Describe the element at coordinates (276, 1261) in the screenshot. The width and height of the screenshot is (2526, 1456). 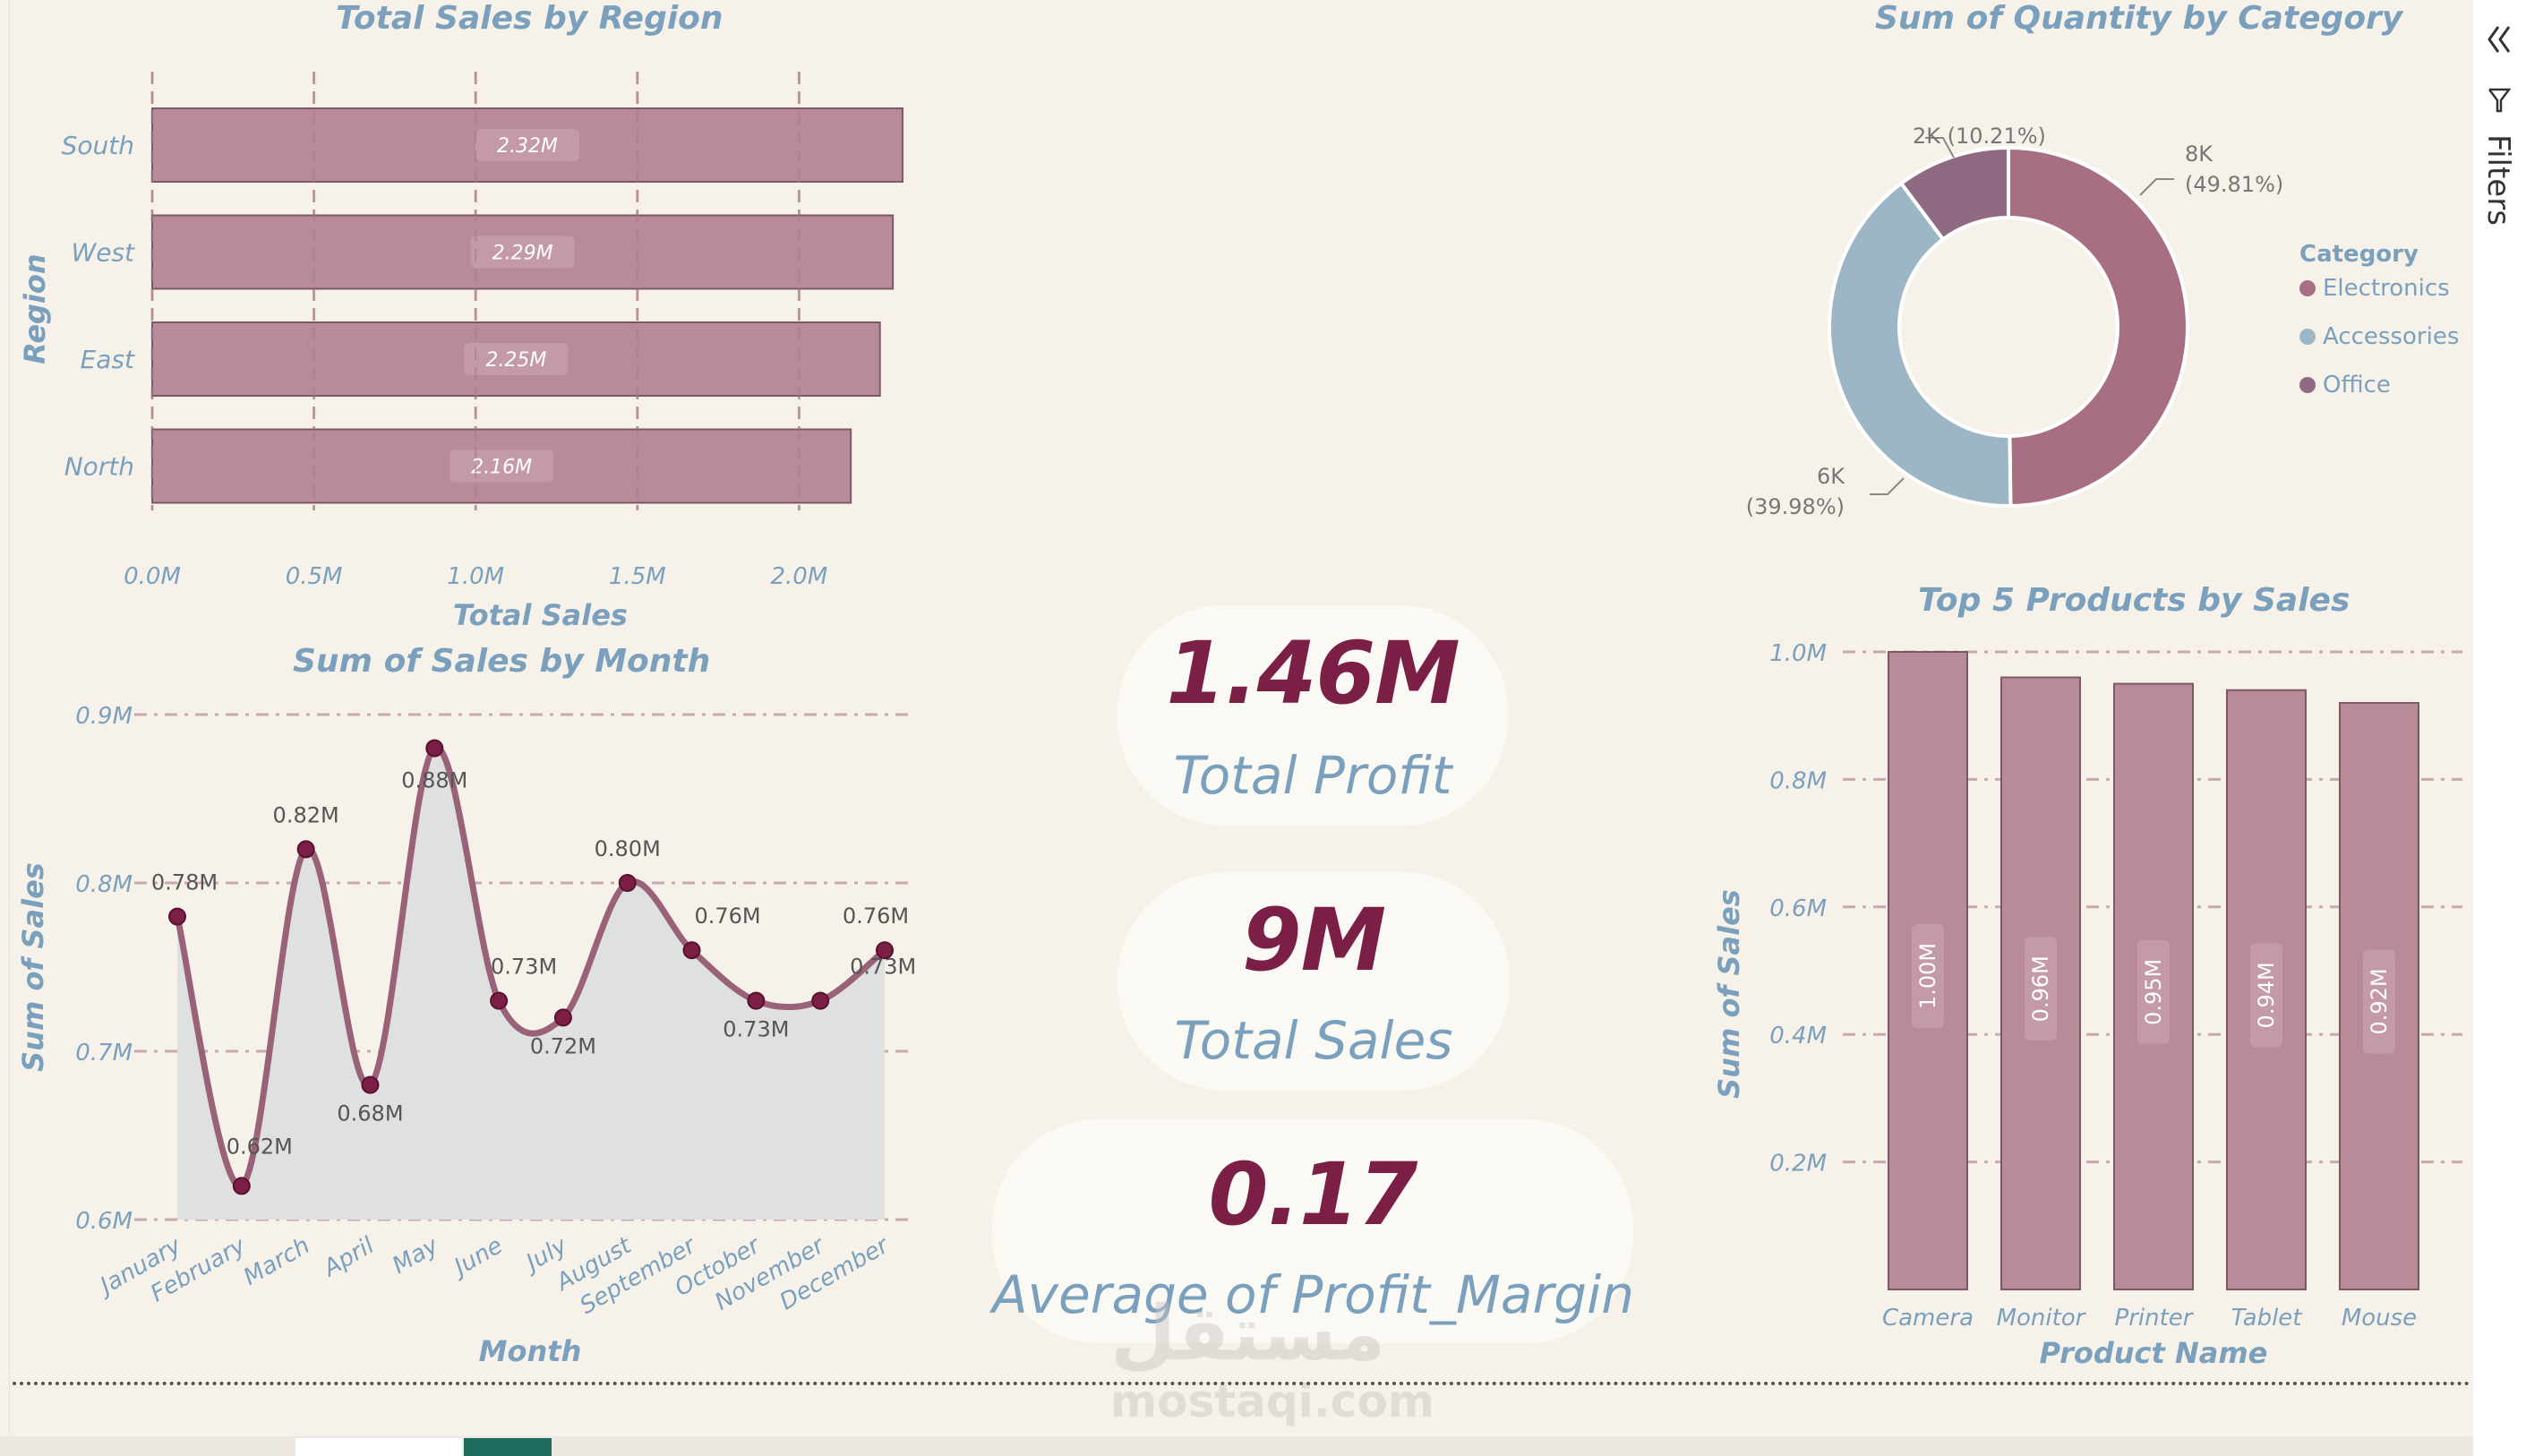
I see `x-tick-label: March` at that location.